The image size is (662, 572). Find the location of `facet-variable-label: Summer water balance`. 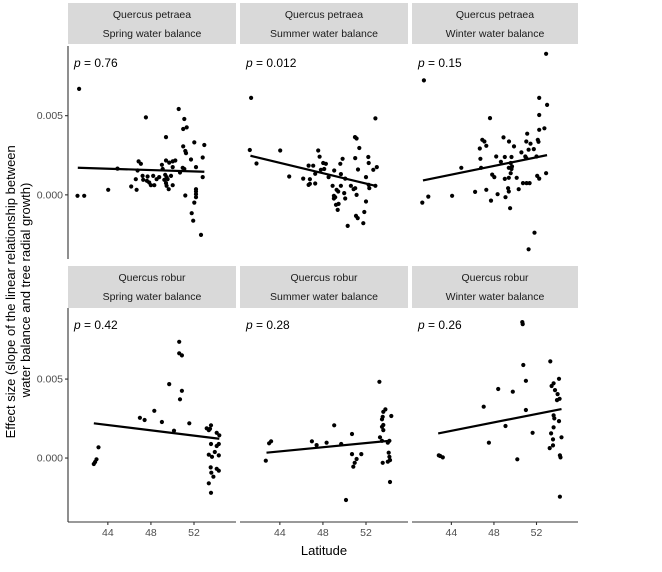

facet-variable-label: Summer water balance is located at coordinates (324, 34).